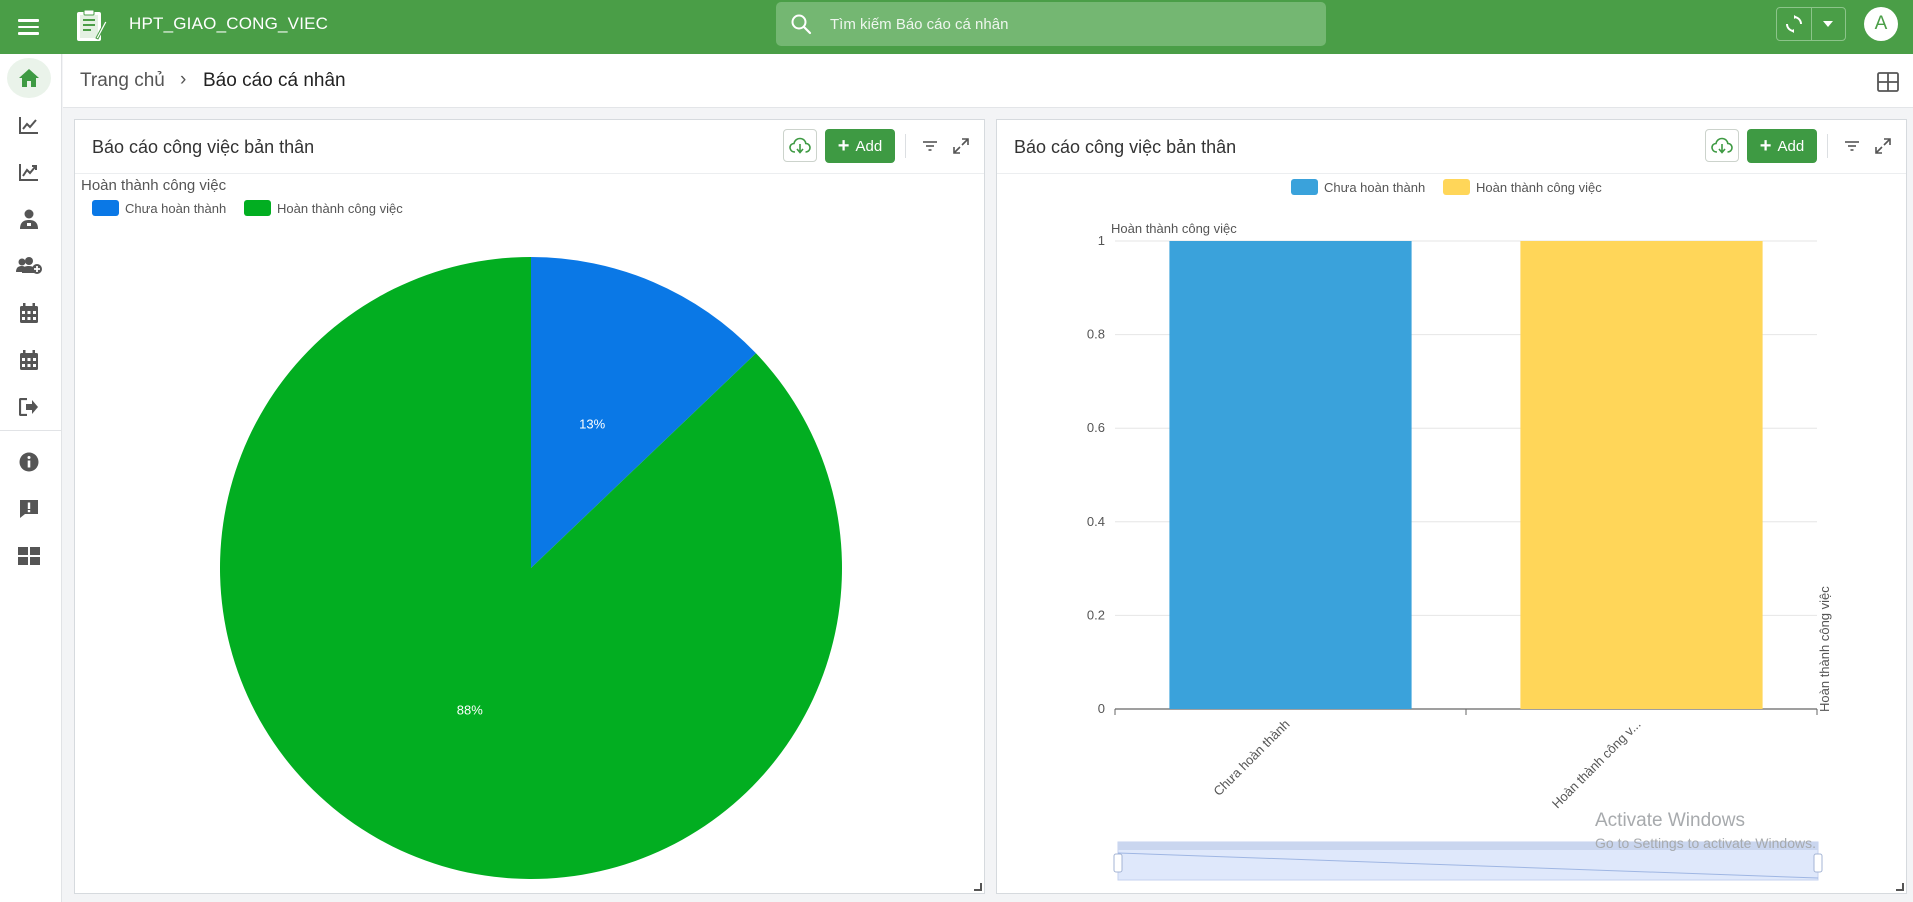 Image resolution: width=1913 pixels, height=902 pixels. Describe the element at coordinates (592, 423) in the screenshot. I see `pie-slice-label: 13%` at that location.